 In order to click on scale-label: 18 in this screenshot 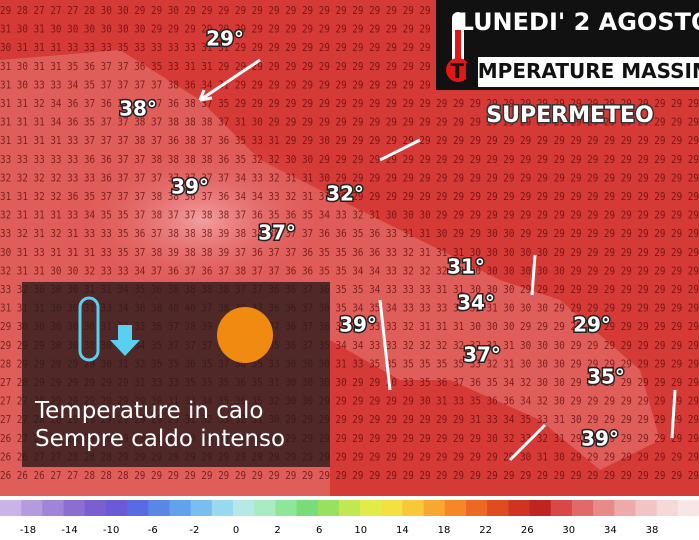, I will do `click(444, 530)`.